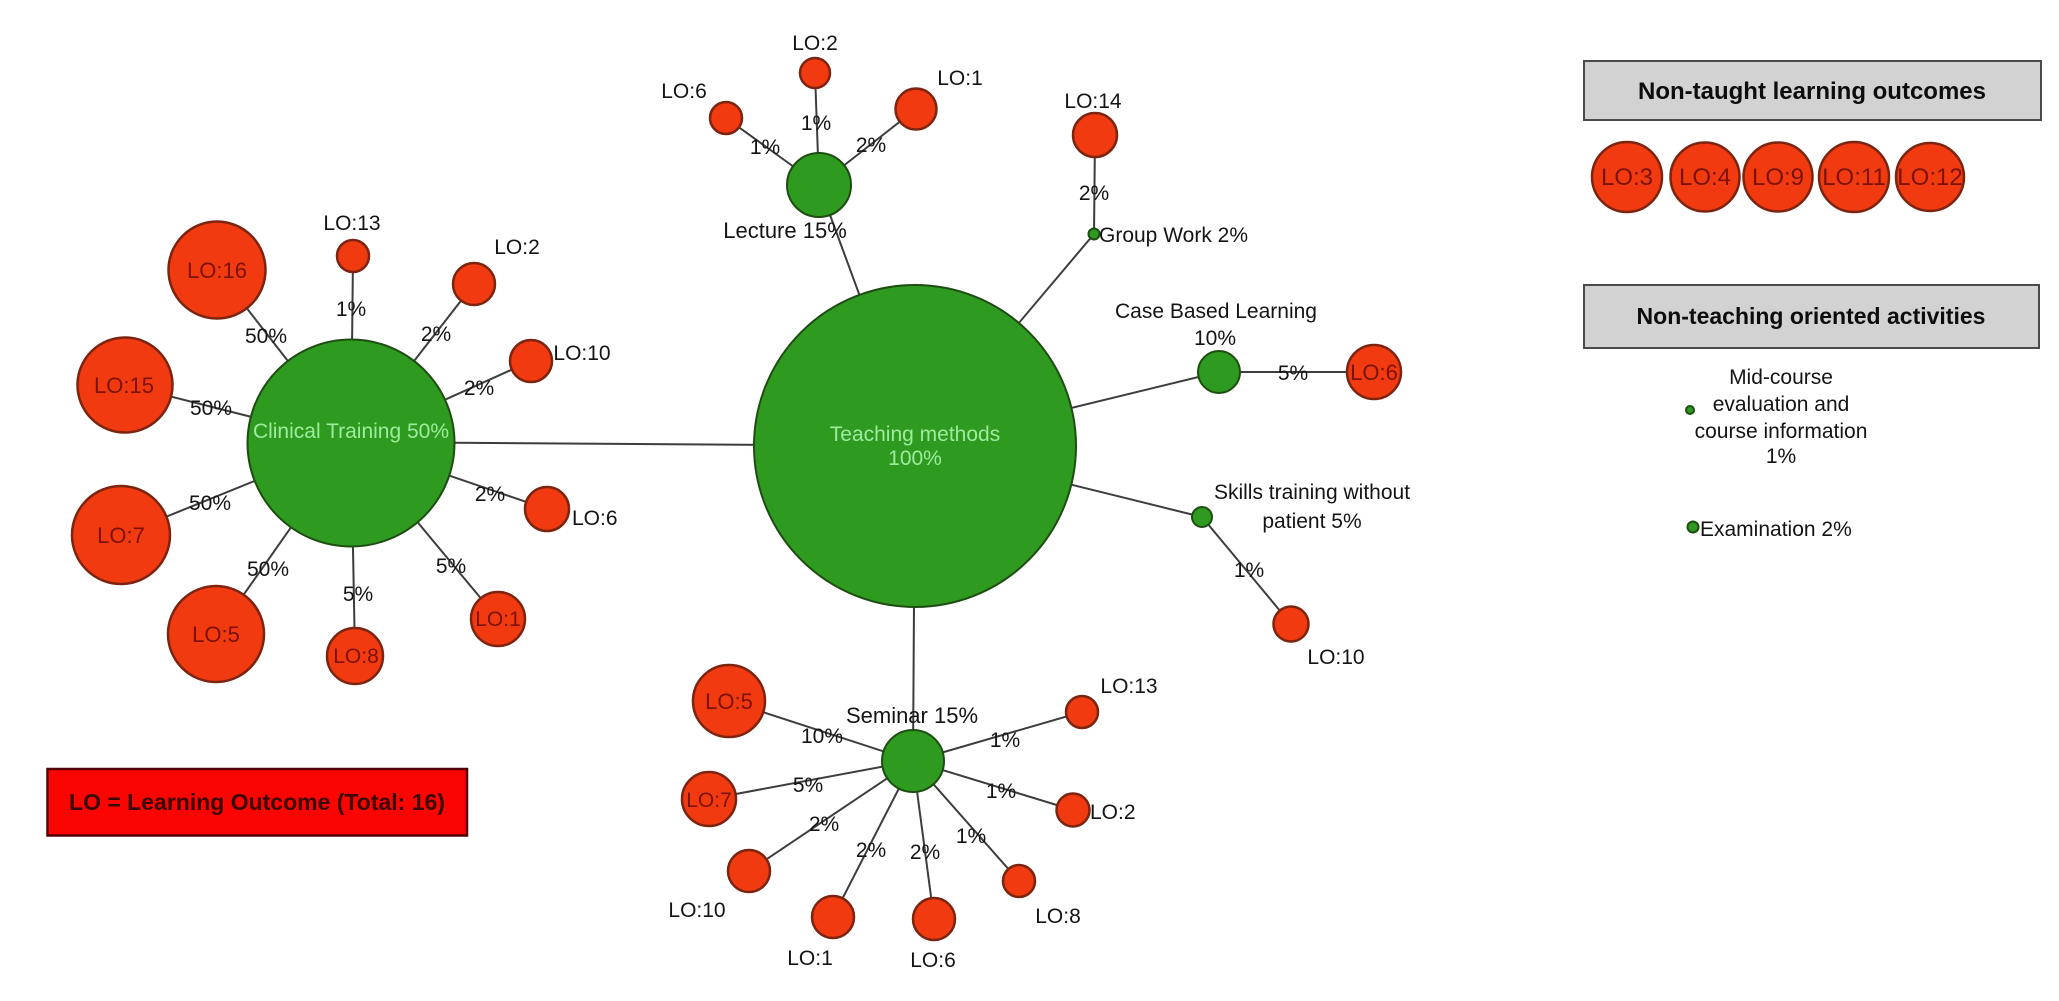  What do you see at coordinates (1781, 431) in the screenshot?
I see `svg-text: course information` at bounding box center [1781, 431].